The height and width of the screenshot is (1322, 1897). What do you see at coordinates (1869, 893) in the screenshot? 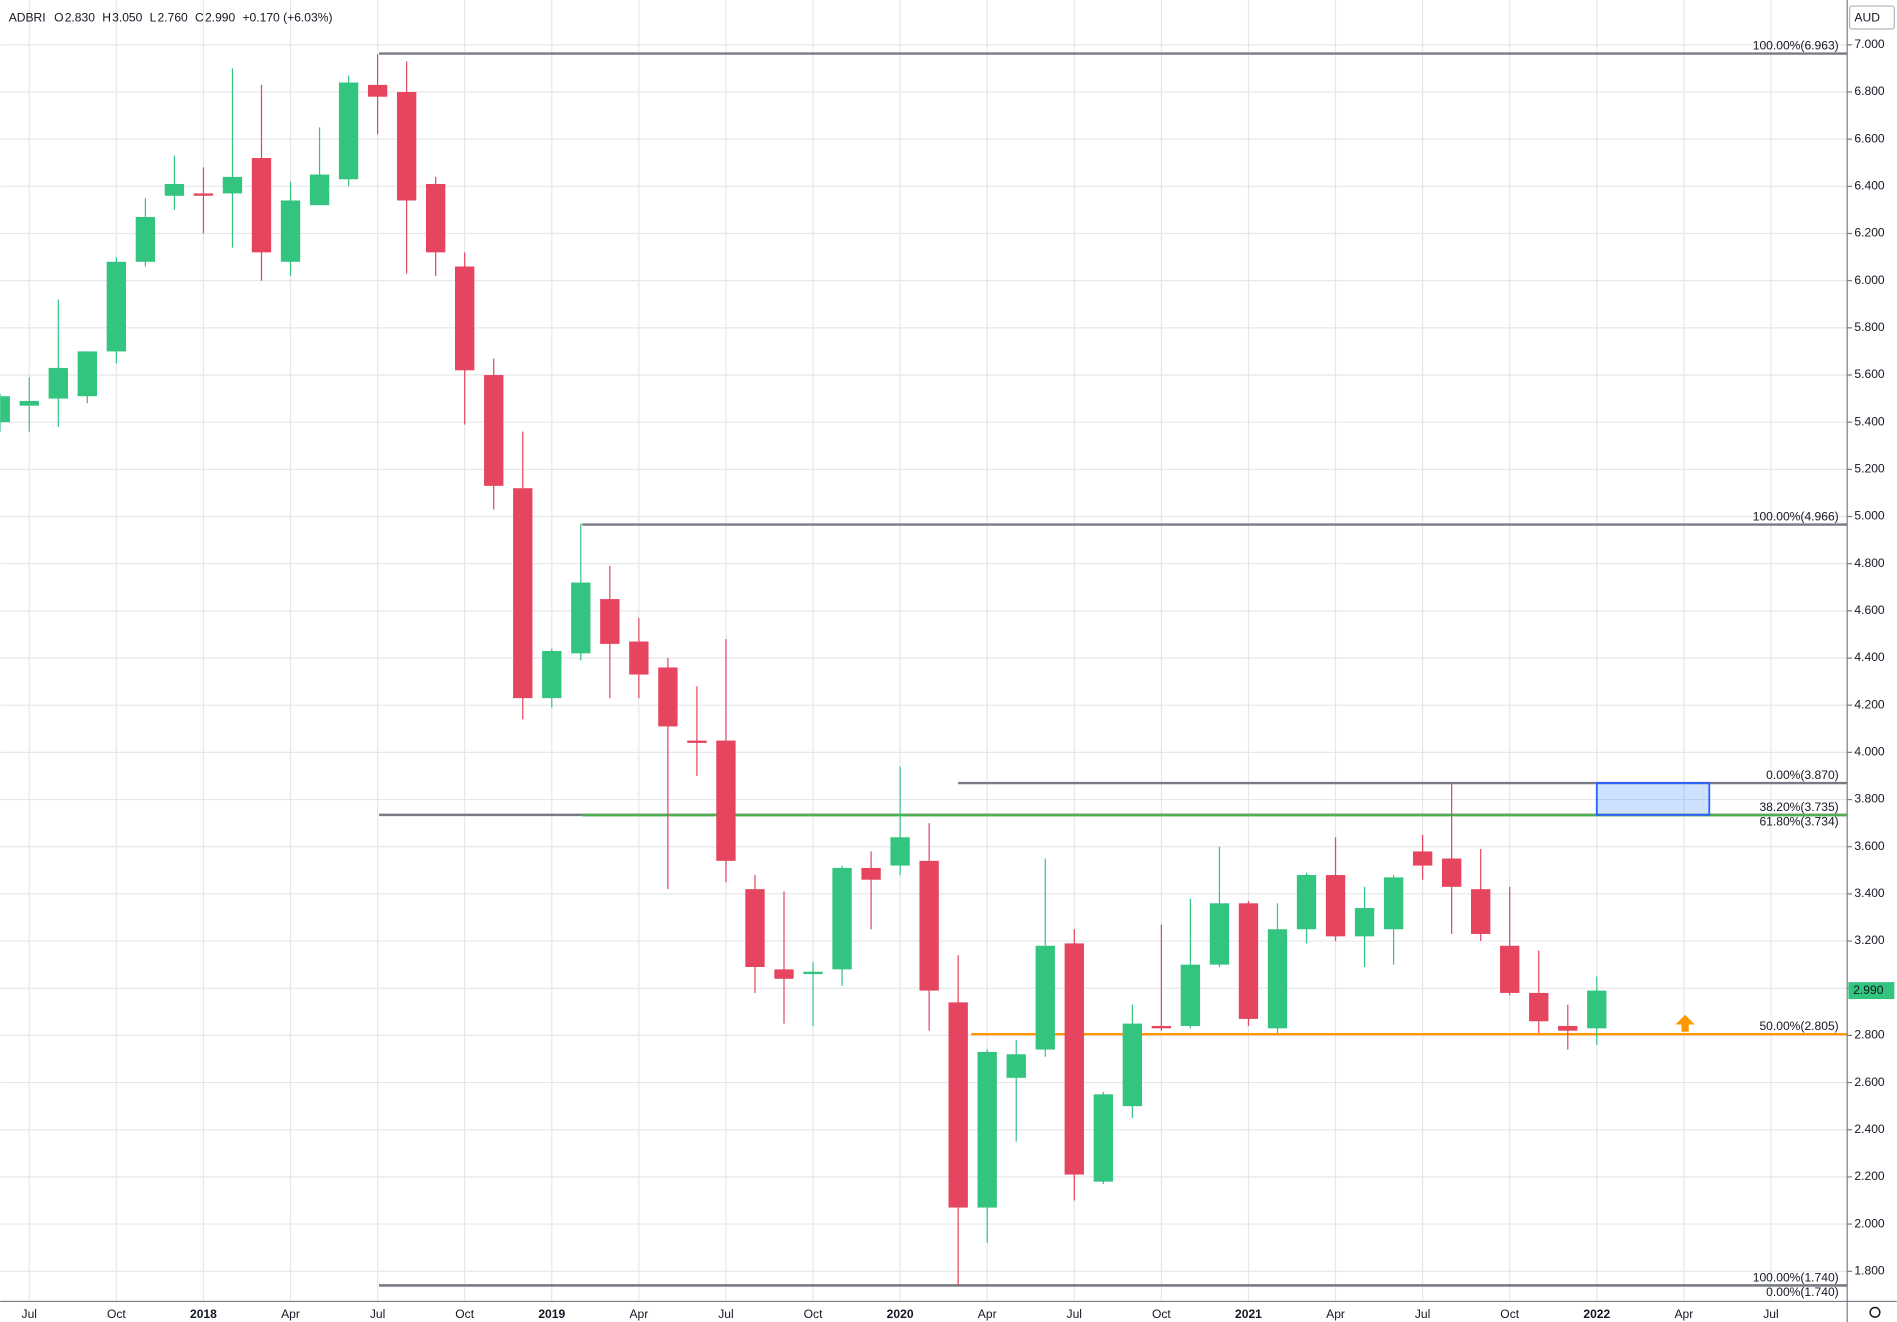
I see `y-tick-label: 3.400` at bounding box center [1869, 893].